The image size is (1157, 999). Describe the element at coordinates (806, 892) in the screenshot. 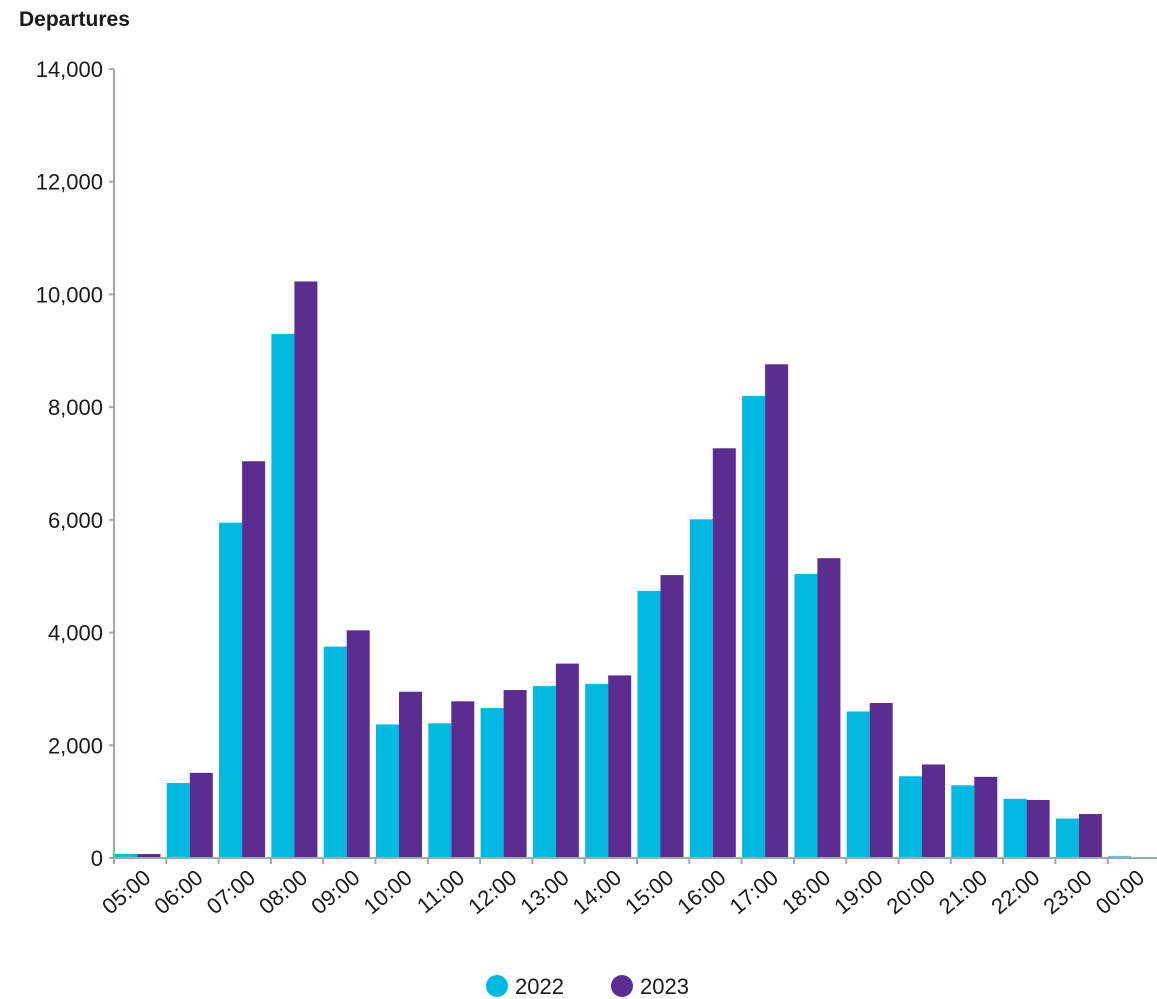

I see `x-tick-label: 18:00` at that location.